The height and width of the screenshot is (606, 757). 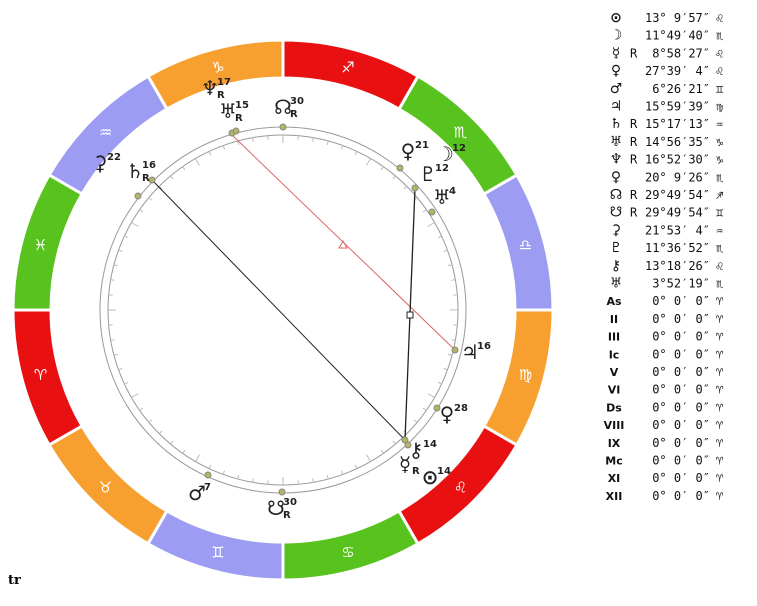 I want to click on row-sign: ♊, so click(x=720, y=213).